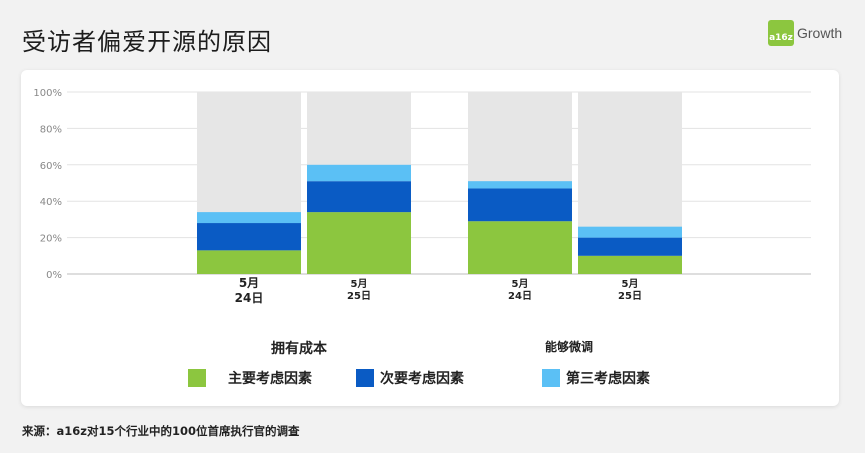 The width and height of the screenshot is (865, 453). I want to click on legend-label-primary: 主要考虑因素, so click(270, 379).